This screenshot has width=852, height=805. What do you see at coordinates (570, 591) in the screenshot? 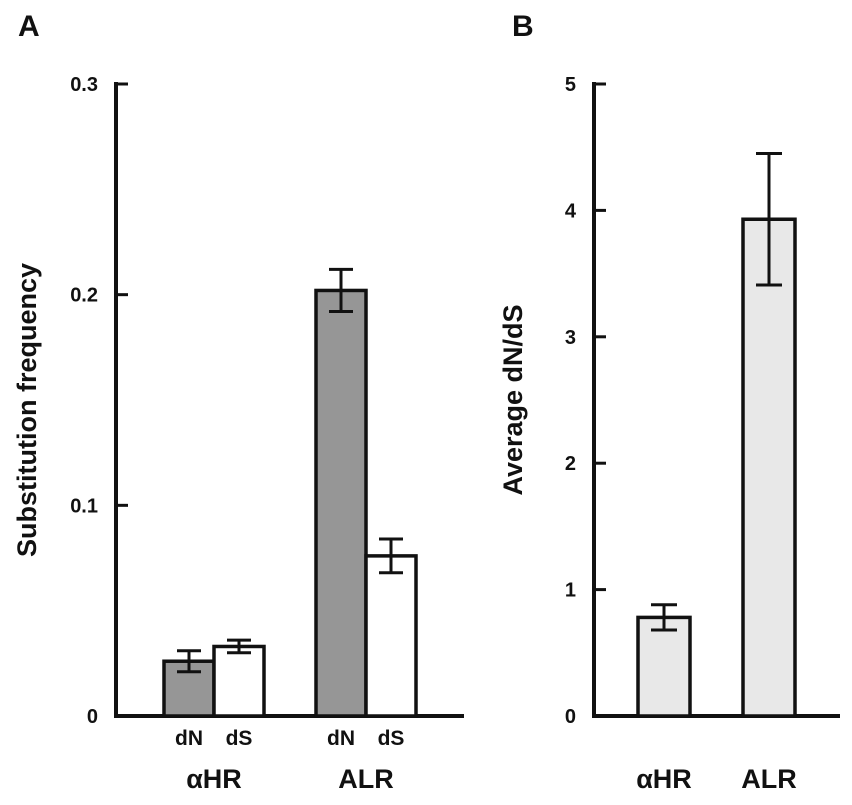
I see `panel-b-y-tick-label: 1` at bounding box center [570, 591].